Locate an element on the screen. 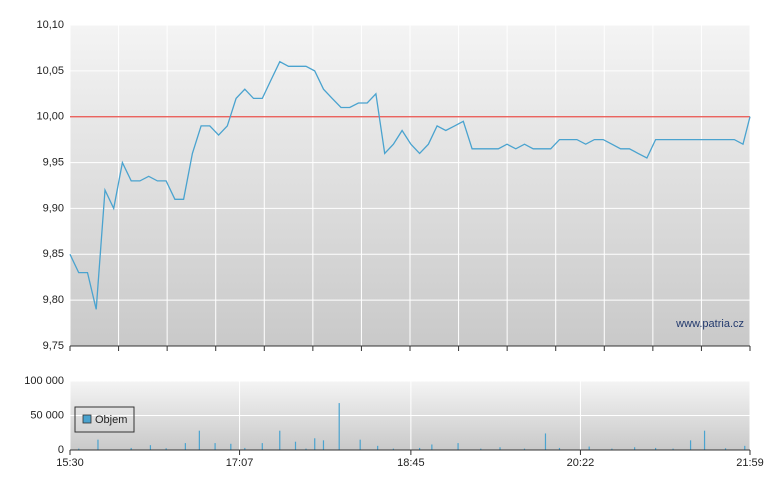 Image resolution: width=780 pixels, height=490 pixels. x-tick-label: 18:45 is located at coordinates (411, 463).